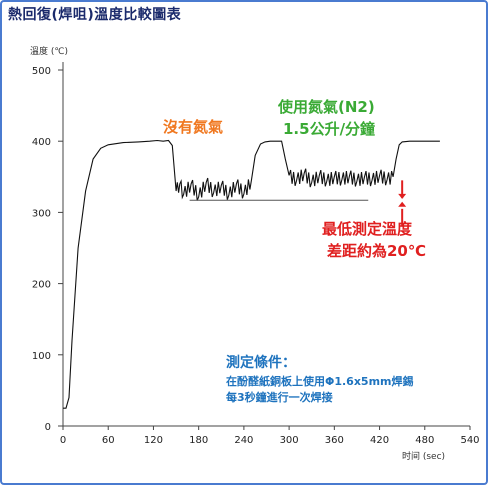 This screenshot has height=485, width=488. What do you see at coordinates (95, 15) in the screenshot?
I see `chart-title: 熱回復(焊咀)溫度比較圖表` at bounding box center [95, 15].